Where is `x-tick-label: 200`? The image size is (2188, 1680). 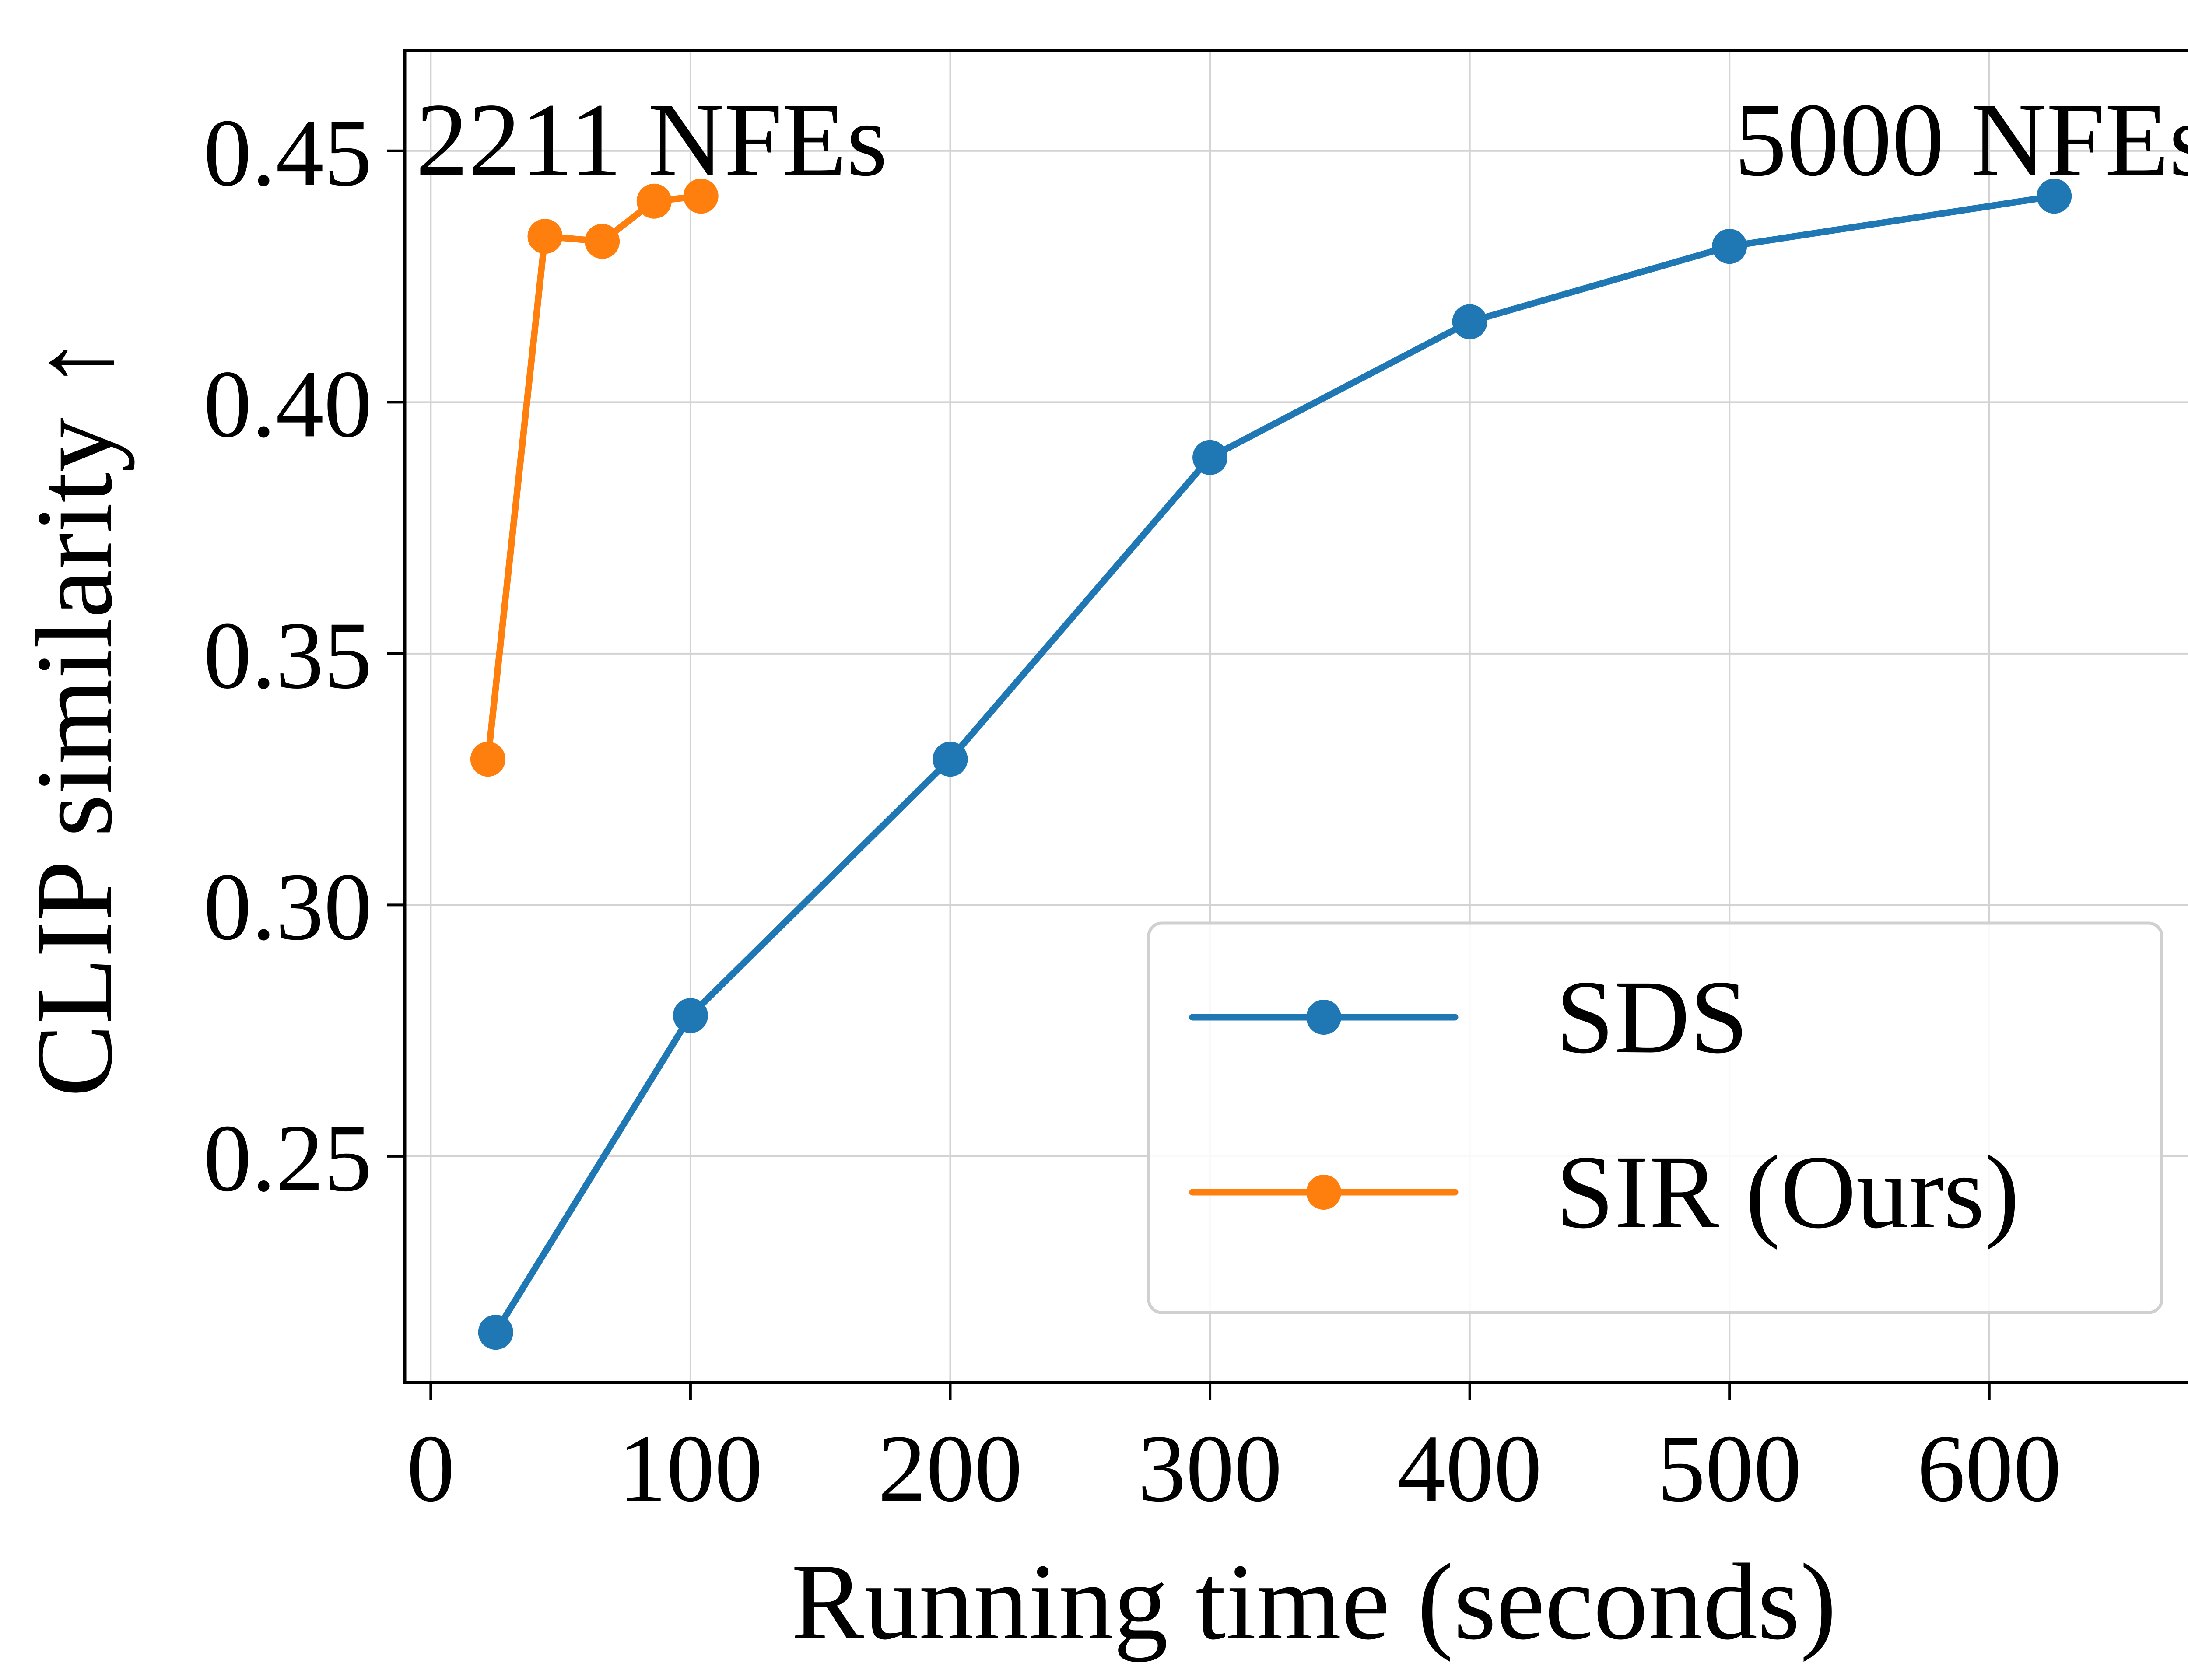
x-tick-label: 200 is located at coordinates (951, 1468).